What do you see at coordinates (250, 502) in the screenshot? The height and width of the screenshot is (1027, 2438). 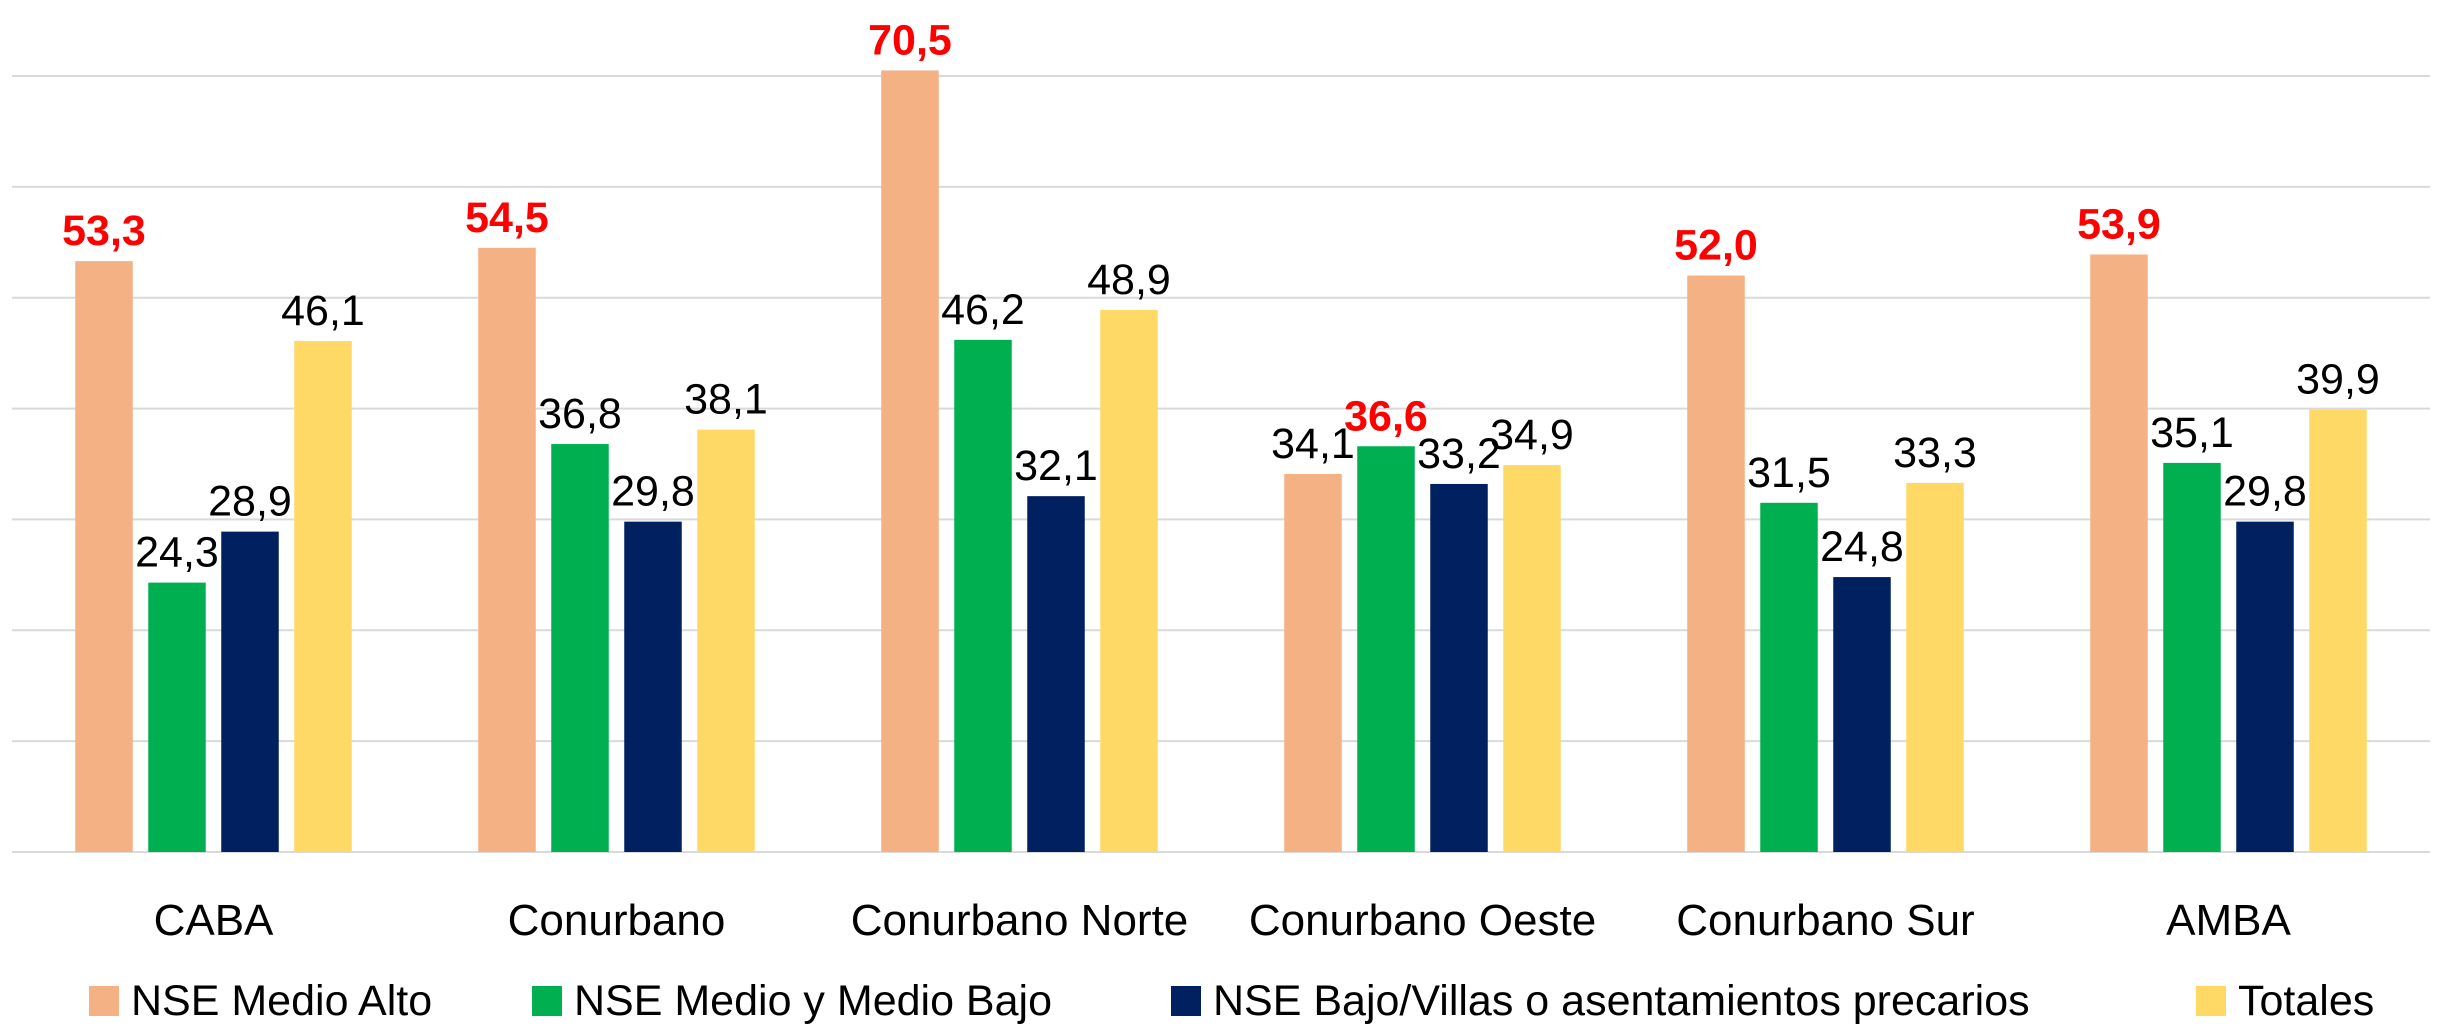 I see `value-label: 28,9` at bounding box center [250, 502].